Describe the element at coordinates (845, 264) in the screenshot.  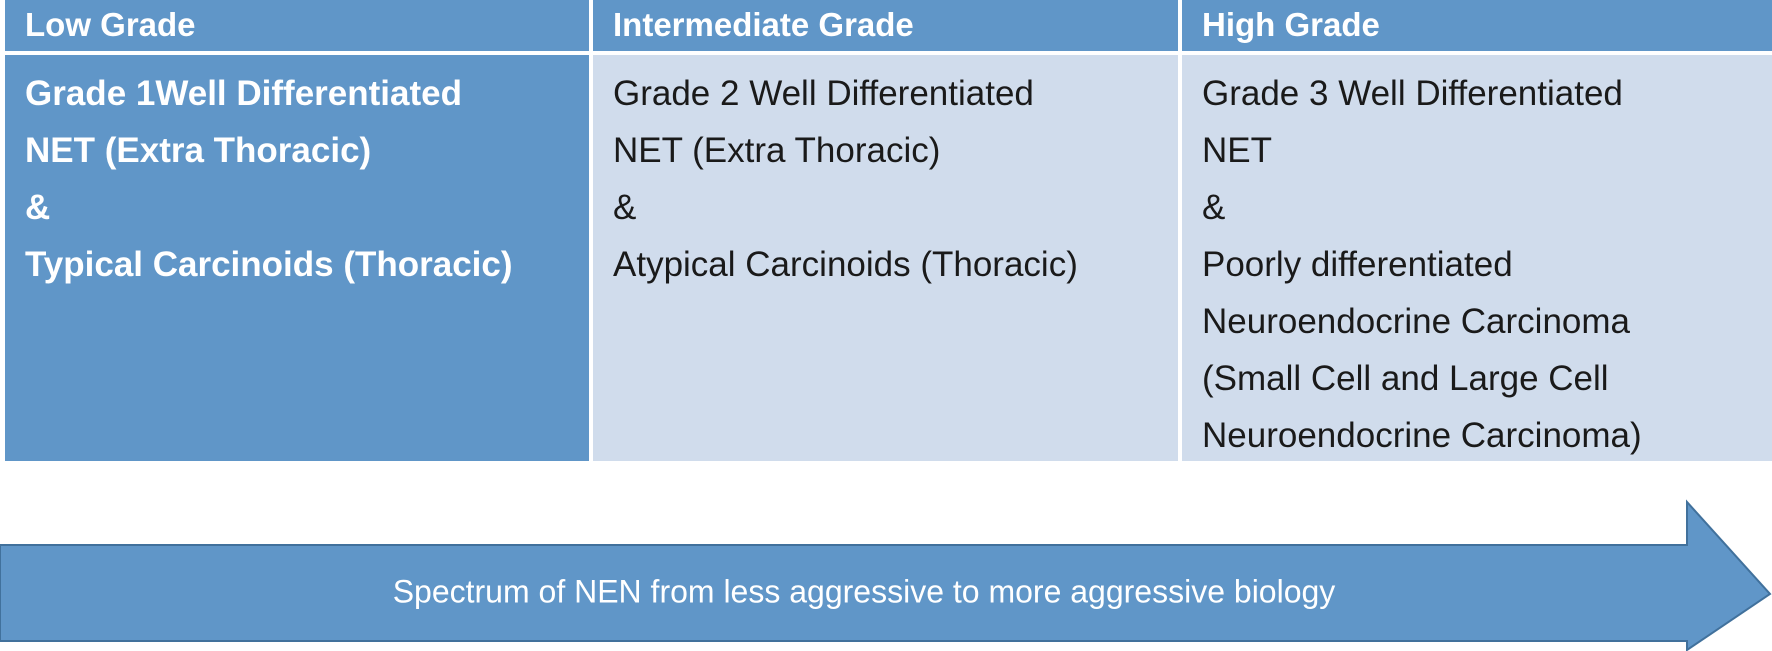
I see `cell-text: Atypical Carcinoids (Thoracic)` at that location.